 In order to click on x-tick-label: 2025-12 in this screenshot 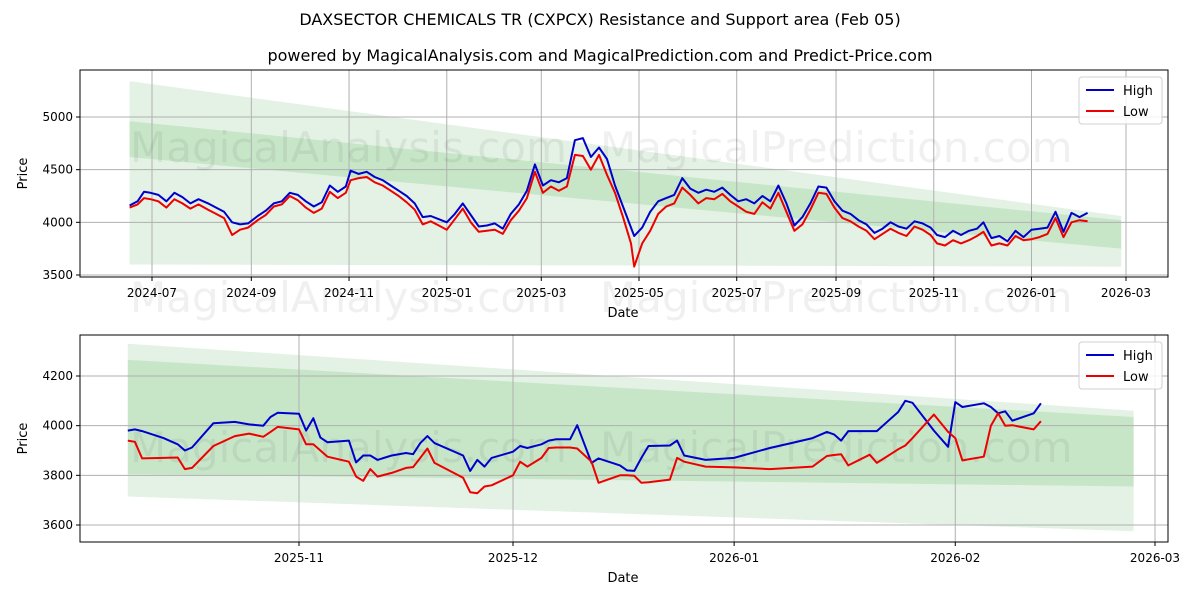, I will do `click(513, 558)`.